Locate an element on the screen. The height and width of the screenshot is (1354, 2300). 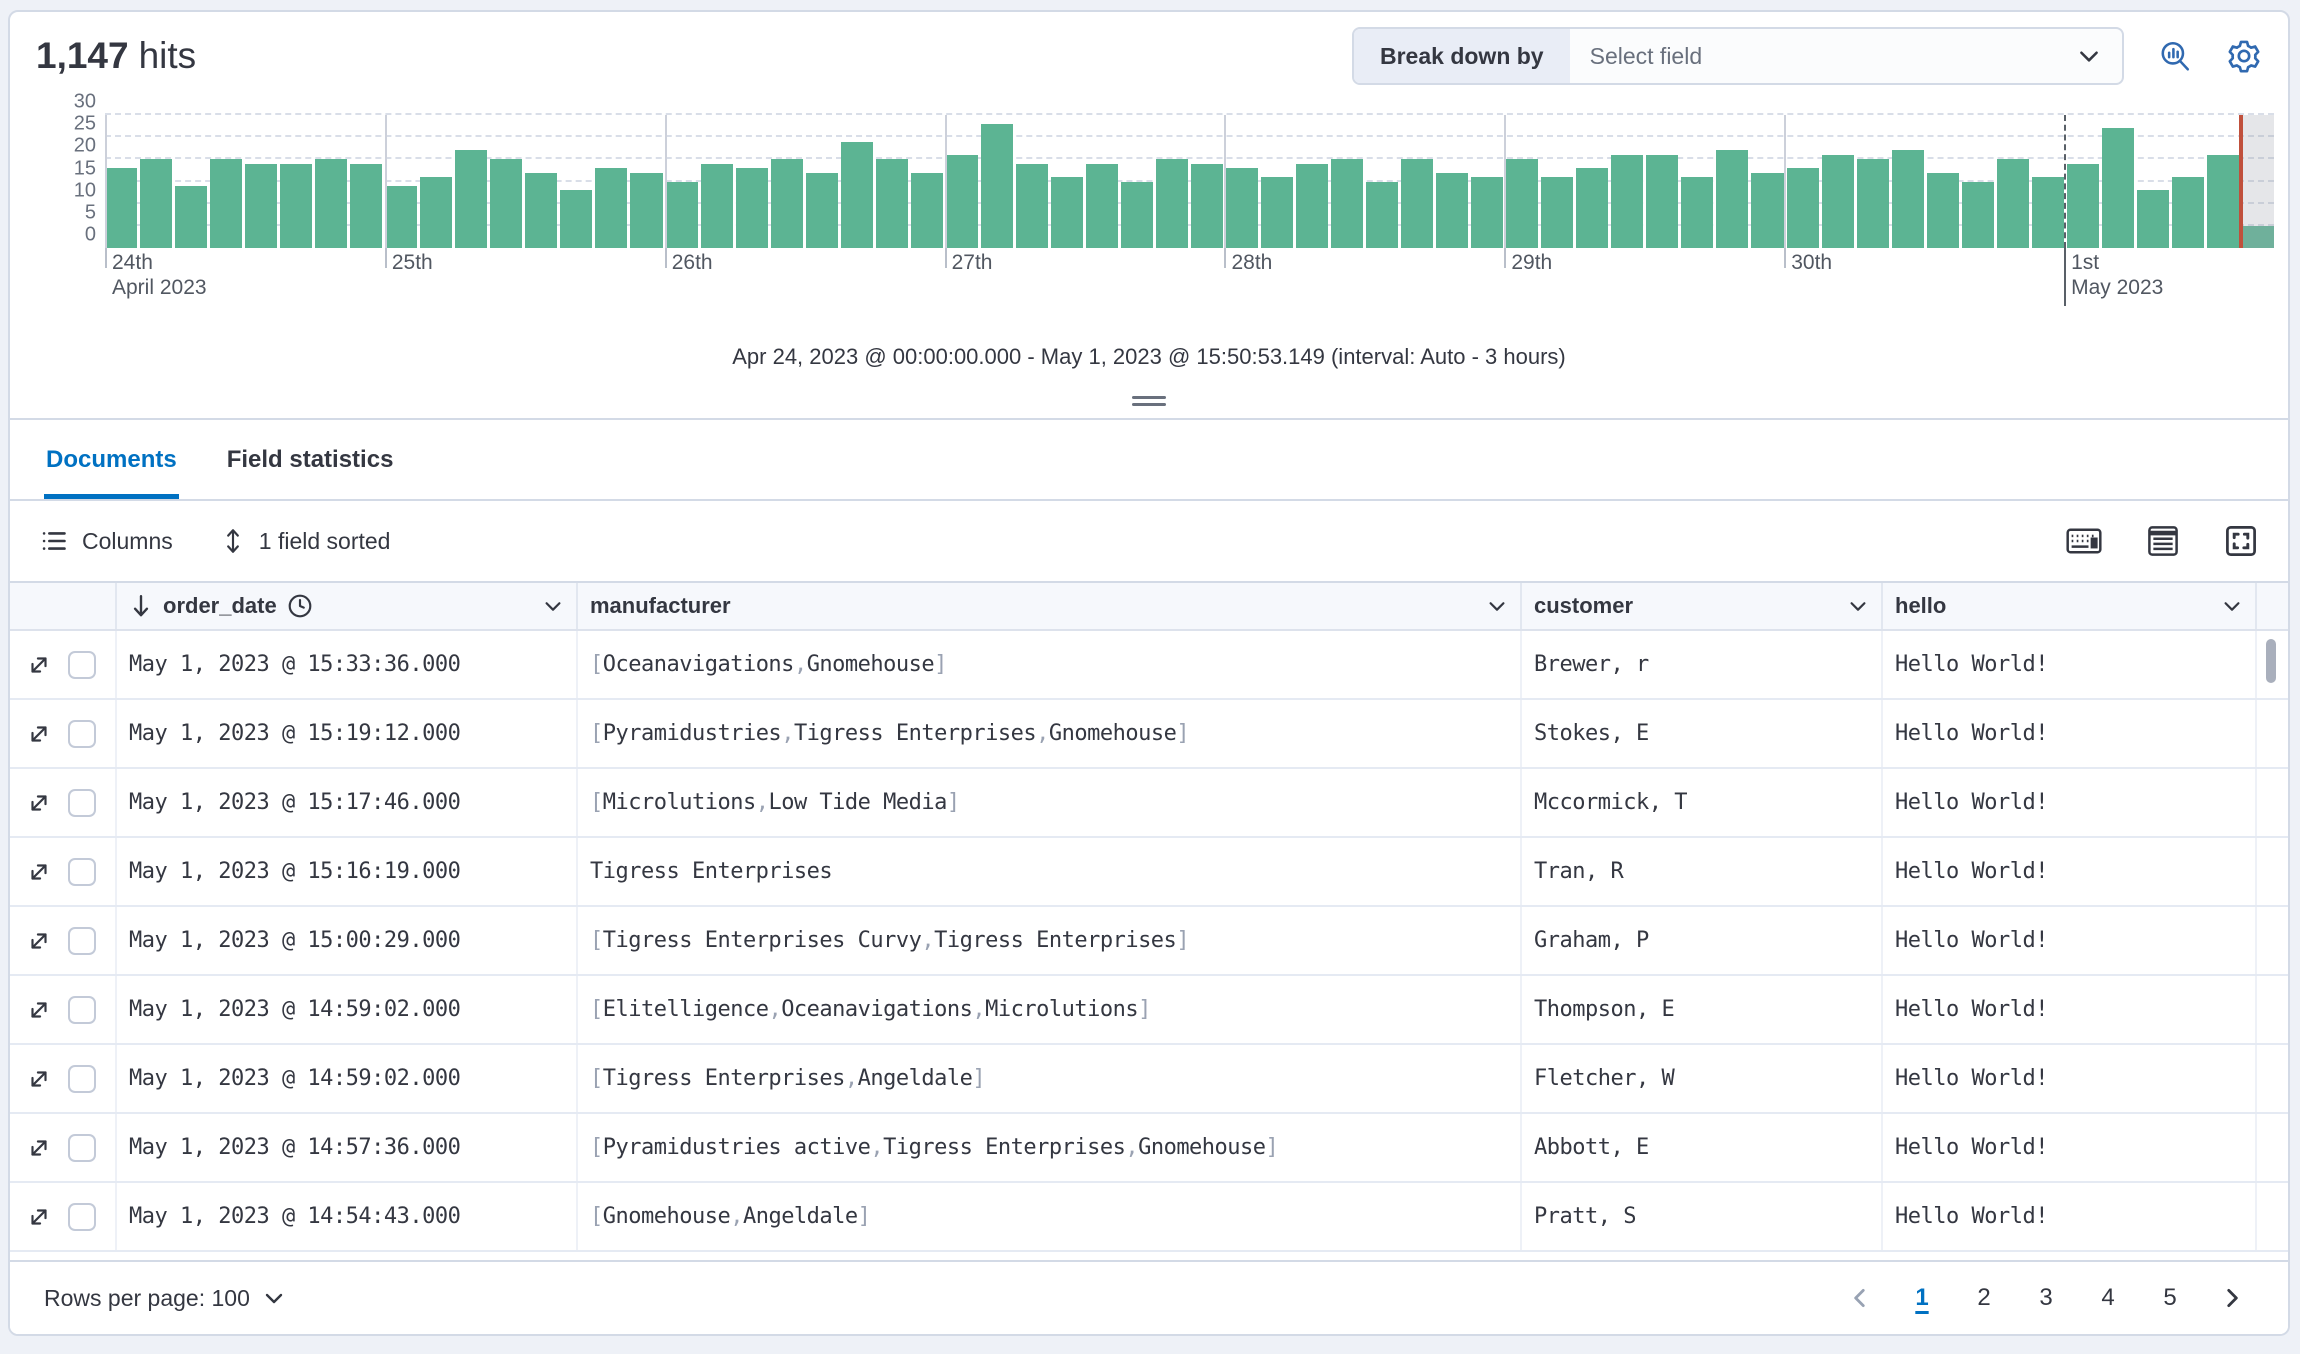
page-button-2: 2 is located at coordinates (1984, 1298).